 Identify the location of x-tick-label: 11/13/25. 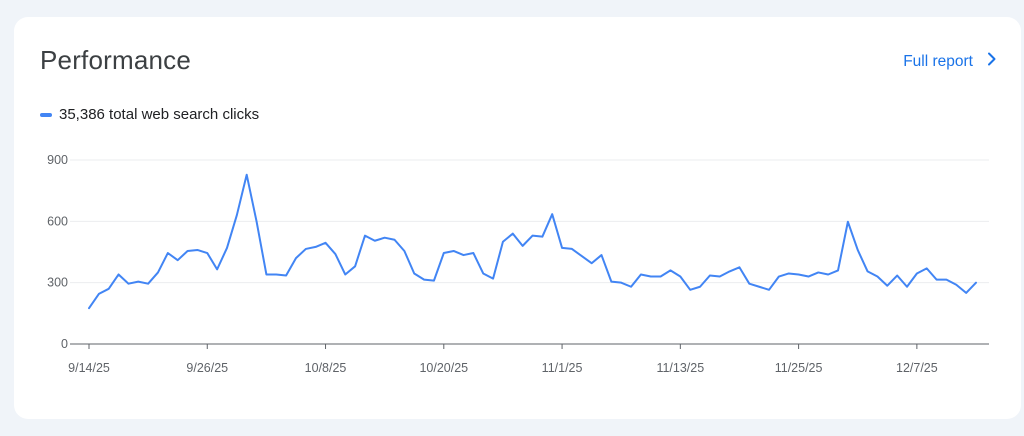
(680, 368).